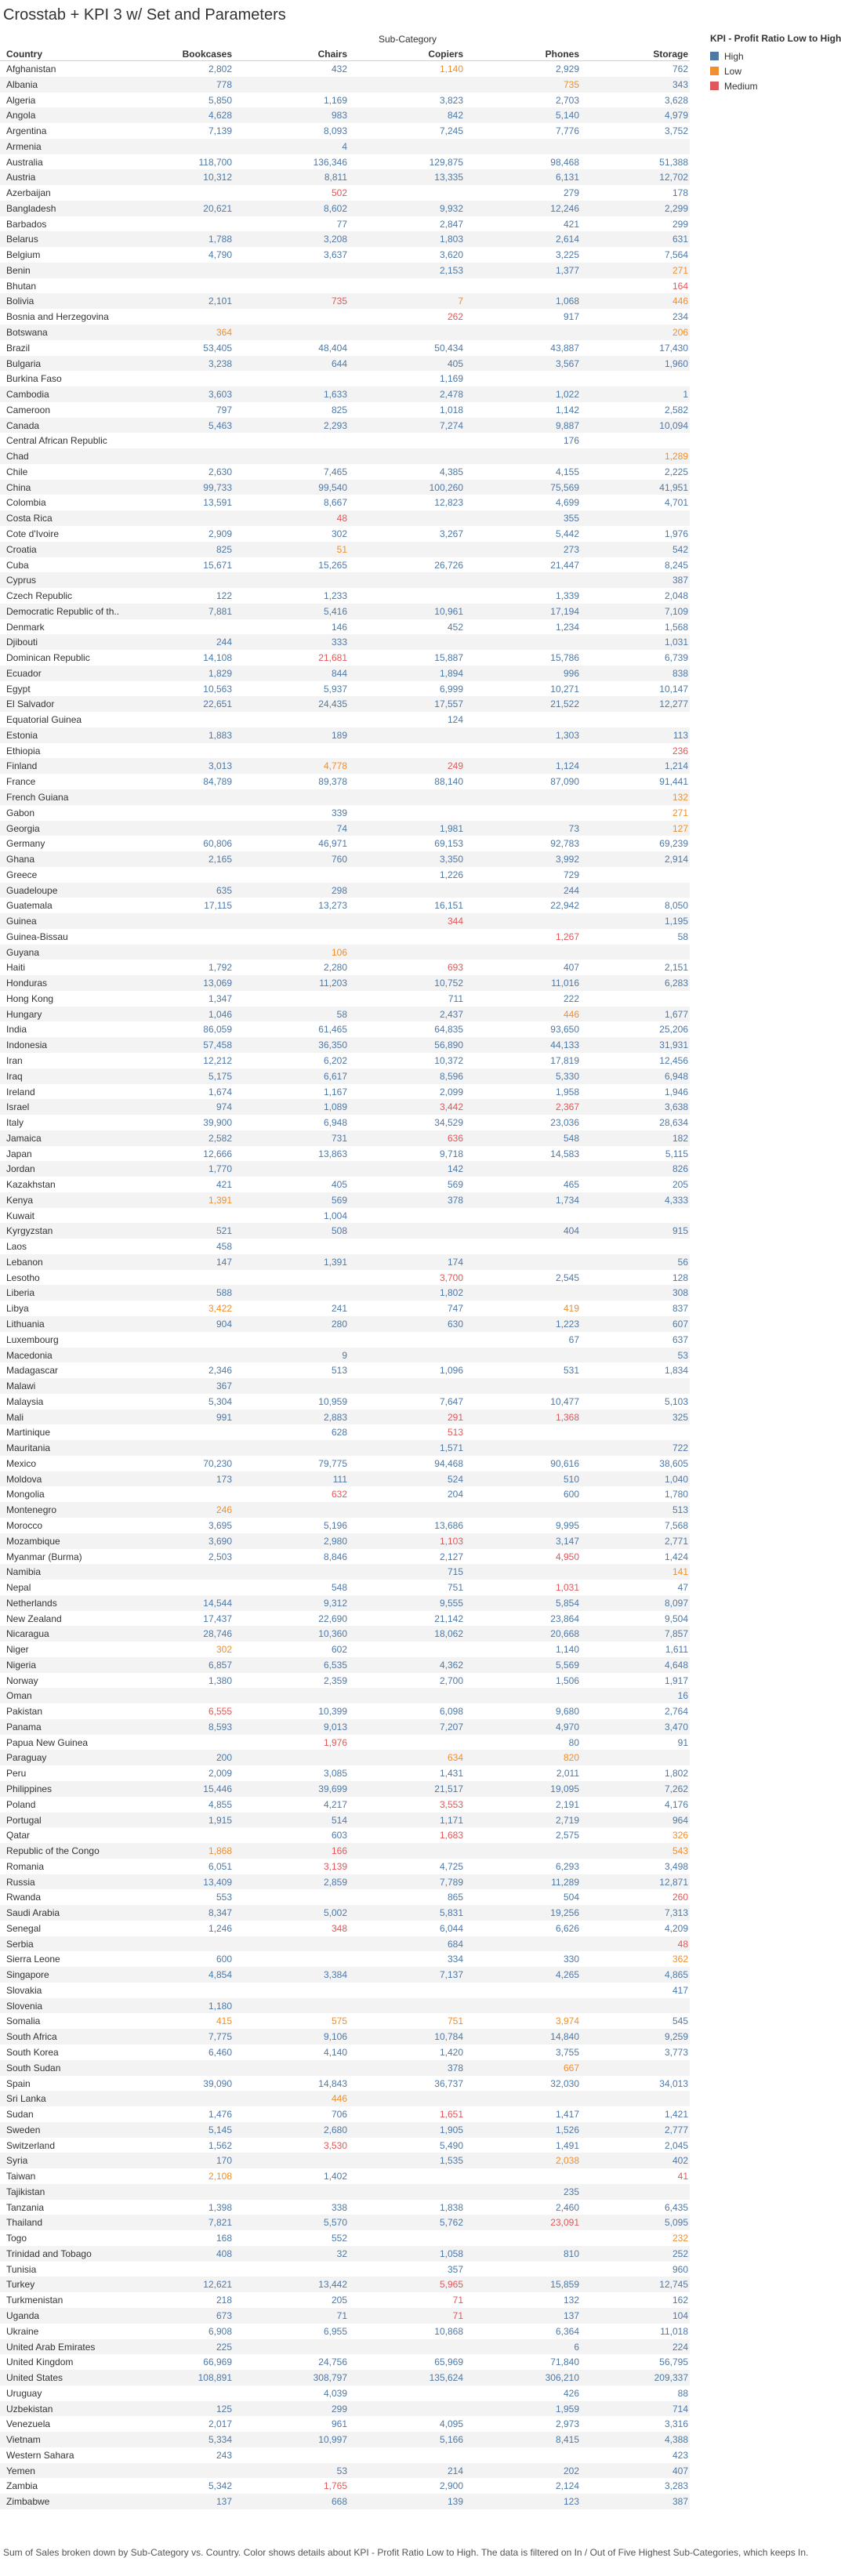  What do you see at coordinates (220, 1680) in the screenshot?
I see `bookcases-value: 1,380` at bounding box center [220, 1680].